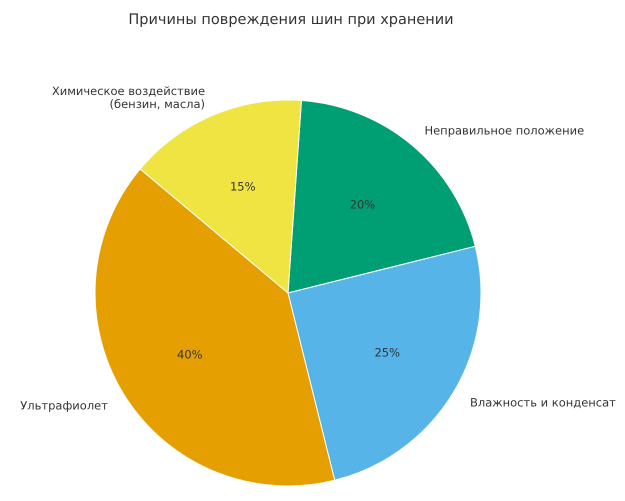 This screenshot has height=501, width=625. Describe the element at coordinates (291, 20) in the screenshot. I see `chart-title: Причины повреждения шин при хранении` at that location.